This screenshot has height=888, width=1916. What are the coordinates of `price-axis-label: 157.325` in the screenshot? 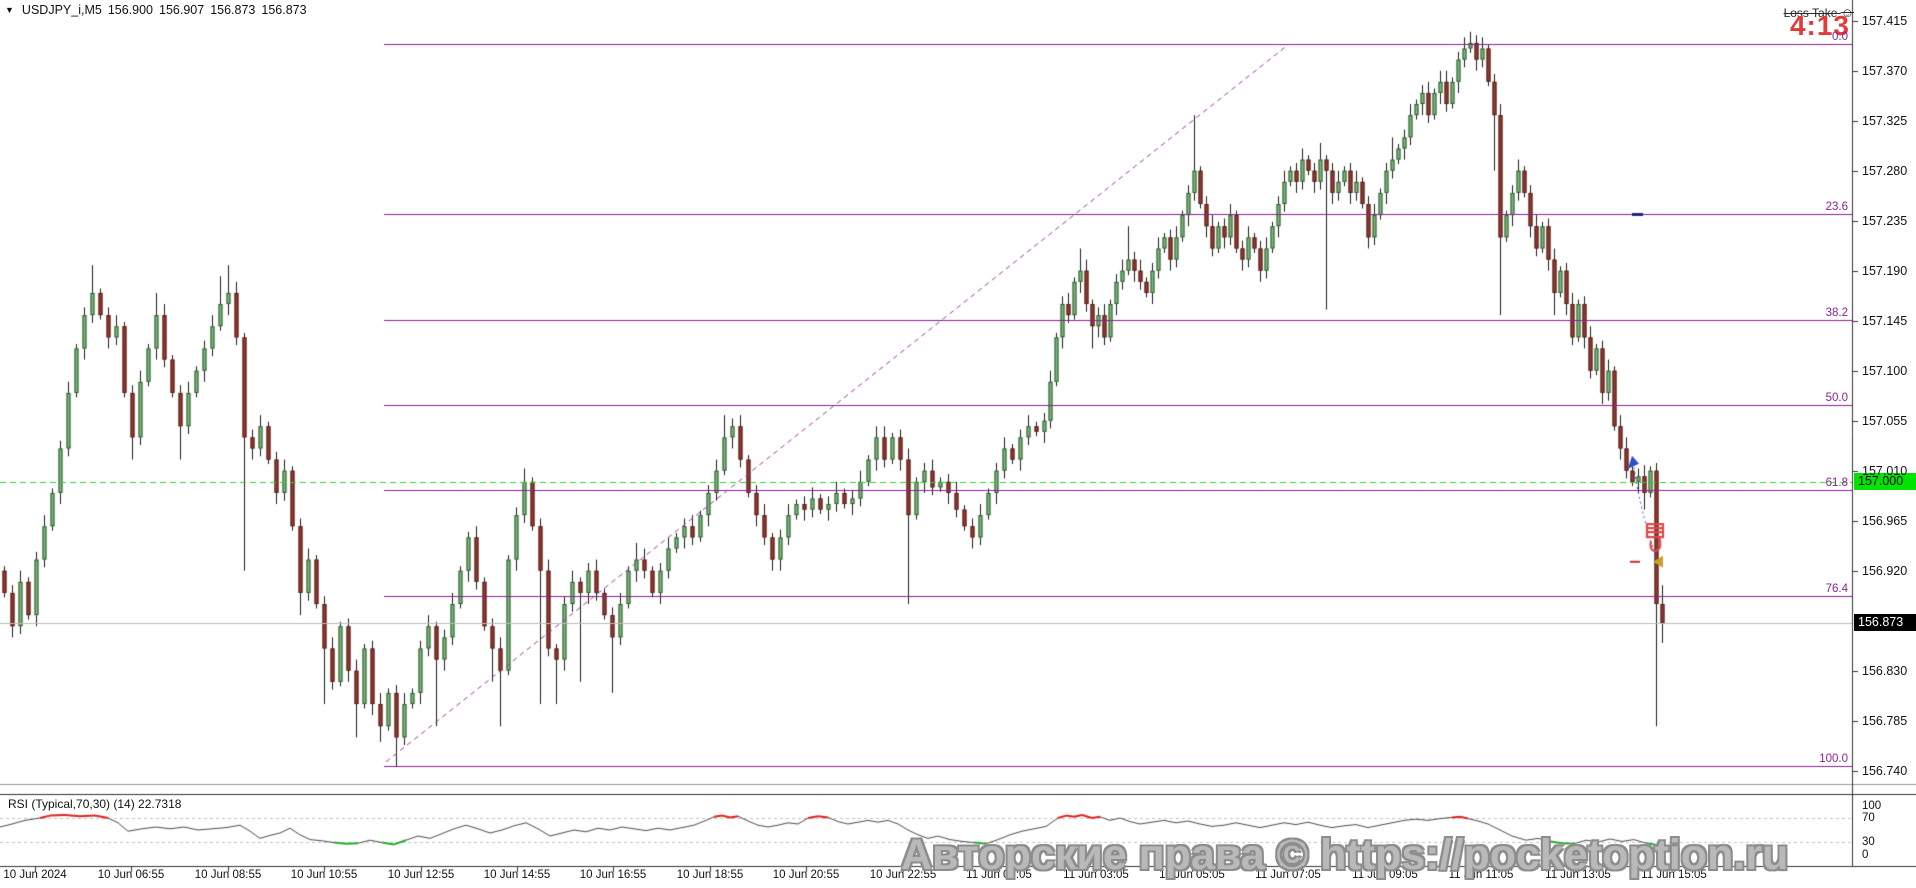 It's located at (1885, 120).